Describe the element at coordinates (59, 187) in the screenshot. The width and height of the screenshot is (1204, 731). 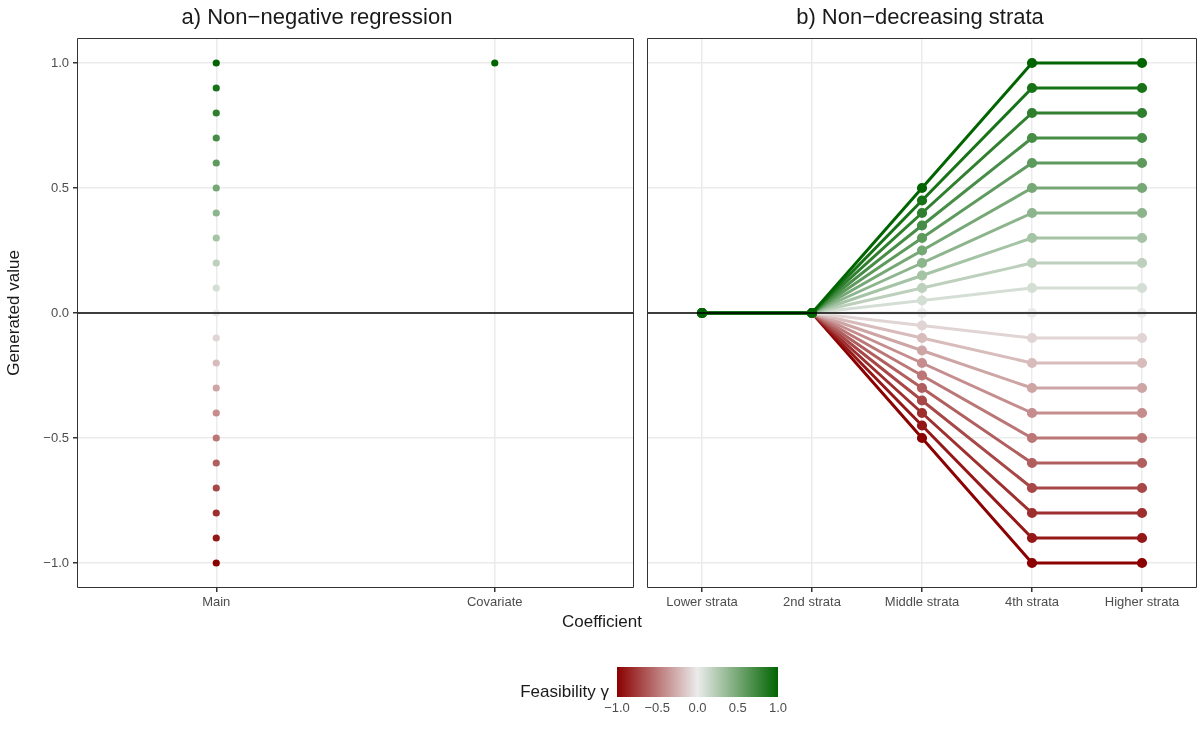
I see `y-tick-label: 0.5` at that location.